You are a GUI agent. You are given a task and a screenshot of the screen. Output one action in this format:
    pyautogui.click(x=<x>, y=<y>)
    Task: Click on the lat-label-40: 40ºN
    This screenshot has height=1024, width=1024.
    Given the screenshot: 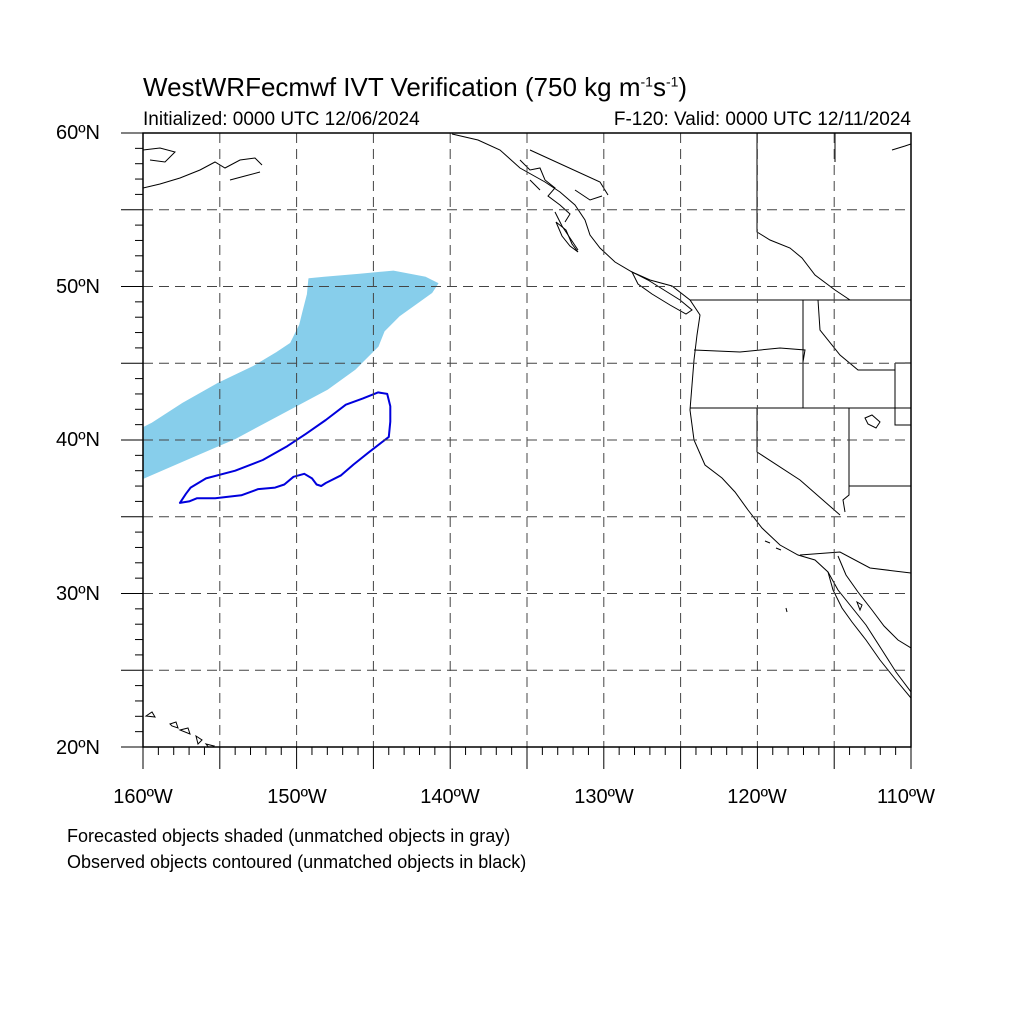 What is the action you would take?
    pyautogui.click(x=78, y=440)
    